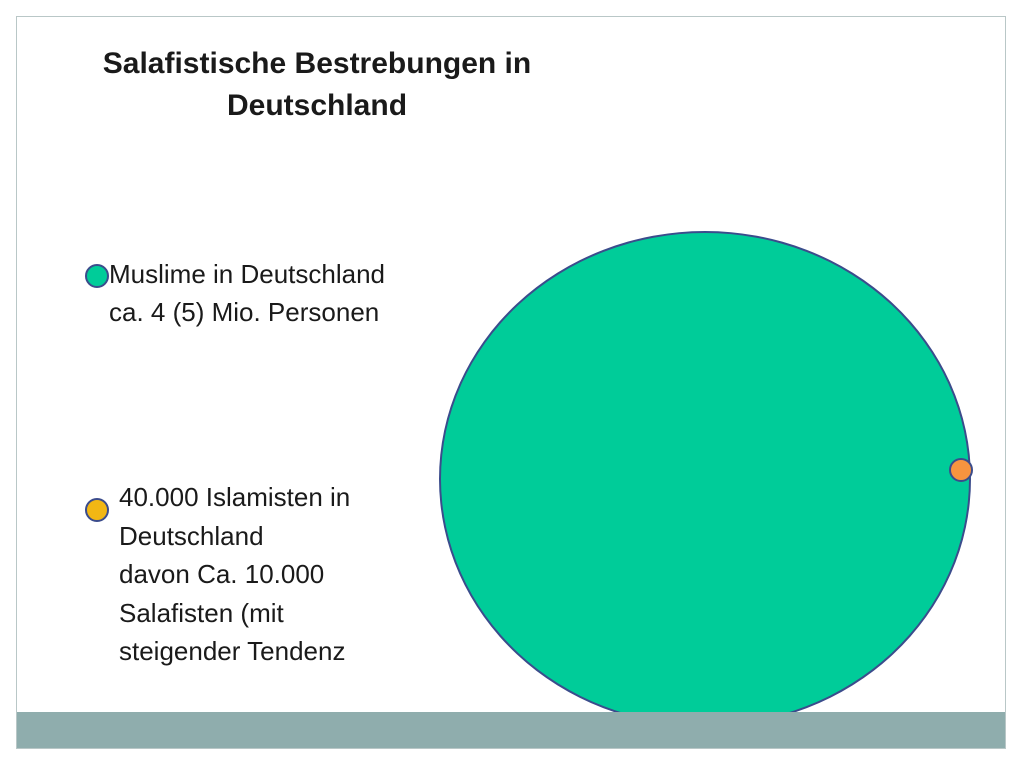 The width and height of the screenshot is (1024, 768). I want to click on muslims-legend-line-1: Muslime in Deutschland, so click(247, 274).